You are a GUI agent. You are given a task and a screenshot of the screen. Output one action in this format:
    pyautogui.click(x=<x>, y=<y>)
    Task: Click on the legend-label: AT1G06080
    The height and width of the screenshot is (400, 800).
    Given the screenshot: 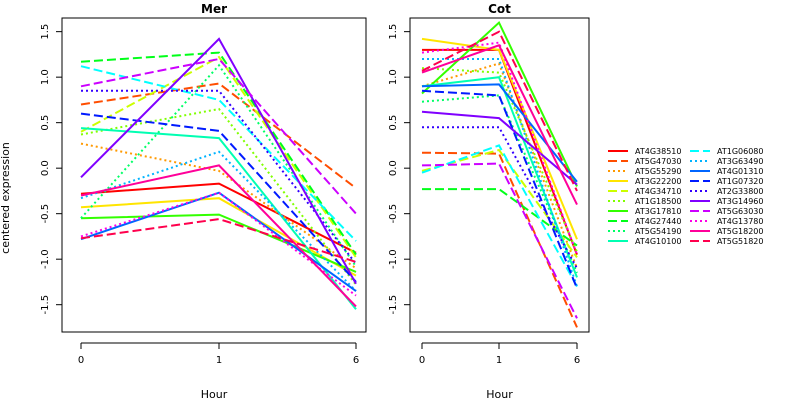 What is the action you would take?
    pyautogui.click(x=740, y=151)
    